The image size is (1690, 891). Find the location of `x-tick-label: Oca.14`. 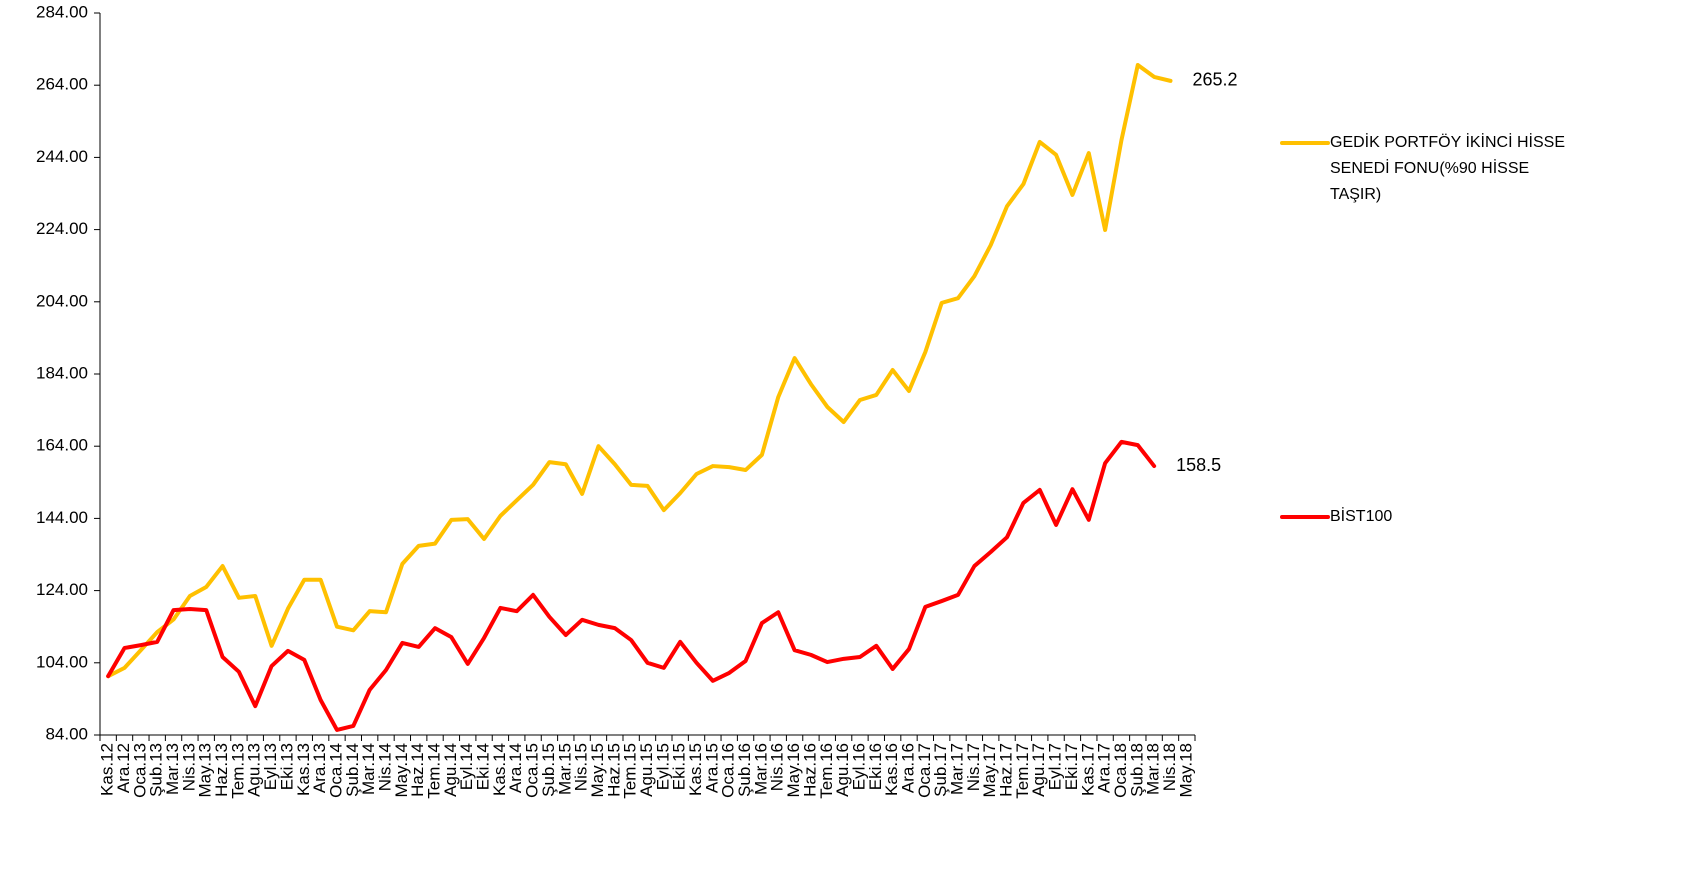

x-tick-label: Oca.14 is located at coordinates (335, 770).